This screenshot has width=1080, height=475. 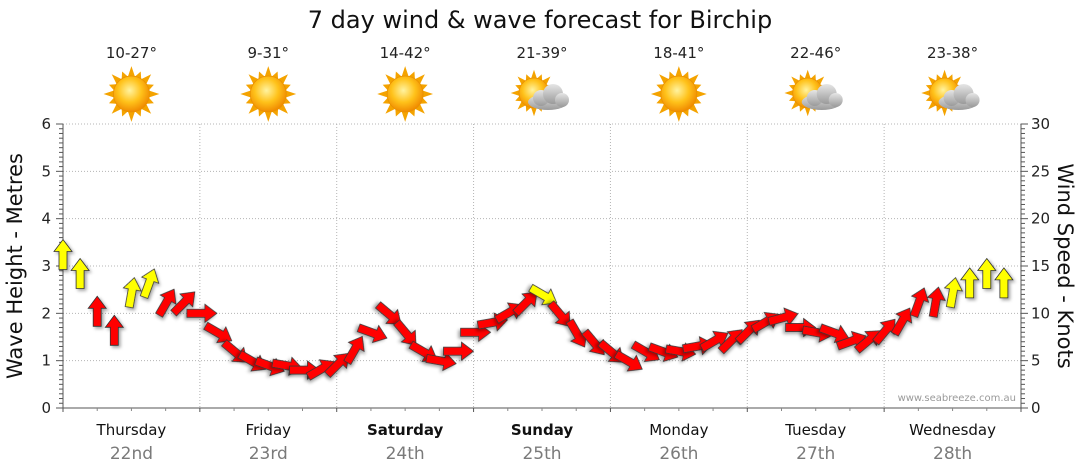 I want to click on day-date-label: 24th, so click(x=405, y=454).